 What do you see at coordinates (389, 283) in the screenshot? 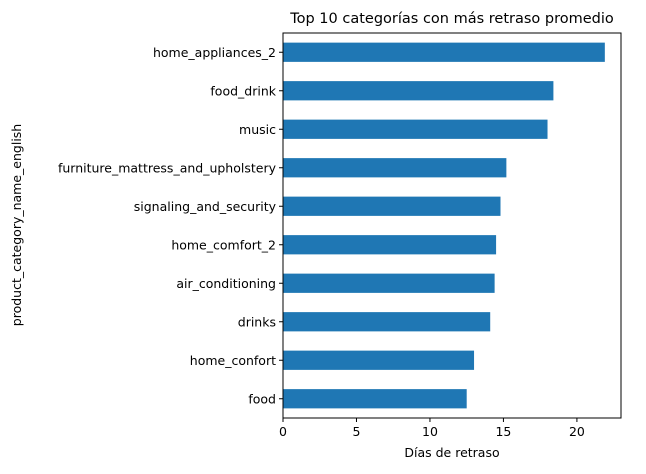
I see `bar-air_conditioning` at bounding box center [389, 283].